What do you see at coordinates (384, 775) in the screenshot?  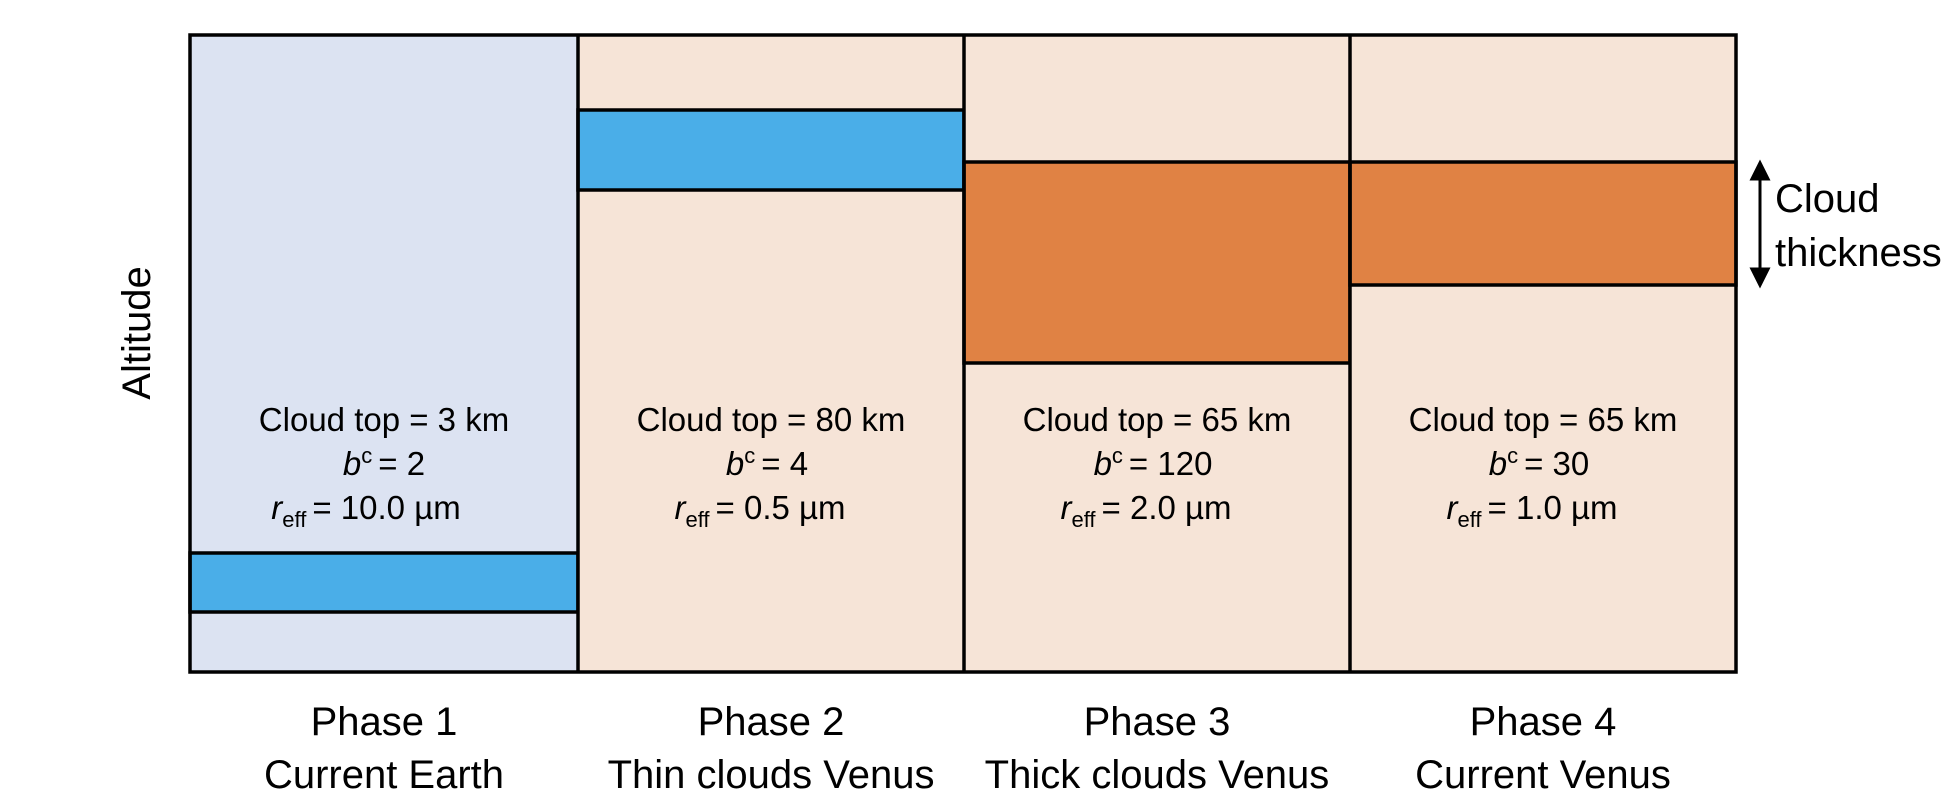 I see `phase-1-subtitle: Current Earth` at bounding box center [384, 775].